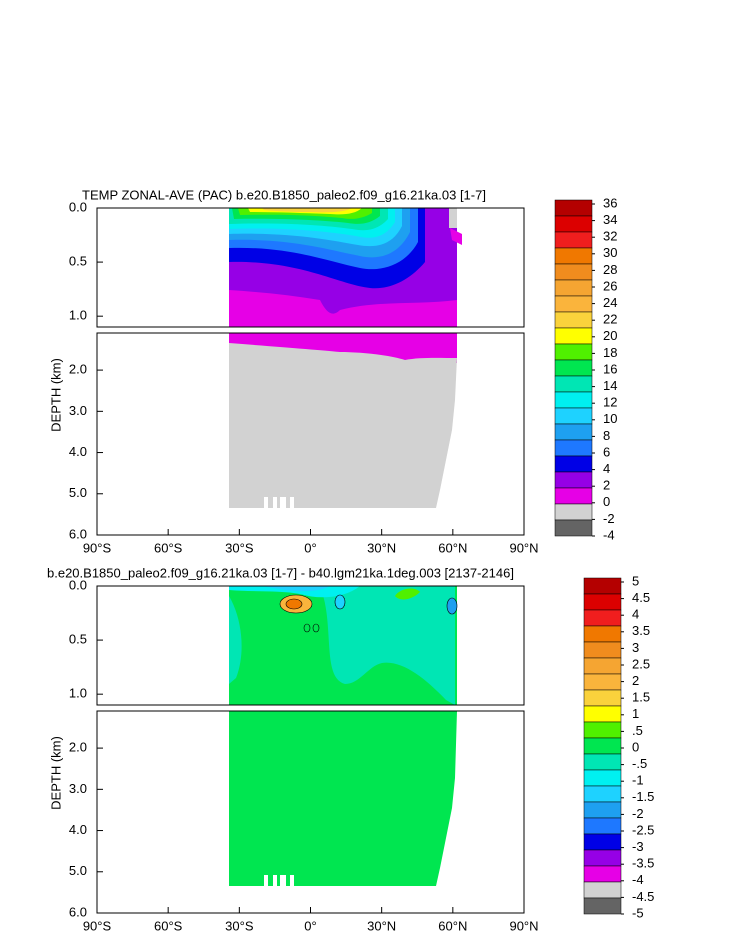 The image size is (733, 945). What do you see at coordinates (610, 402) in the screenshot?
I see `colorbar-label: 12` at bounding box center [610, 402].